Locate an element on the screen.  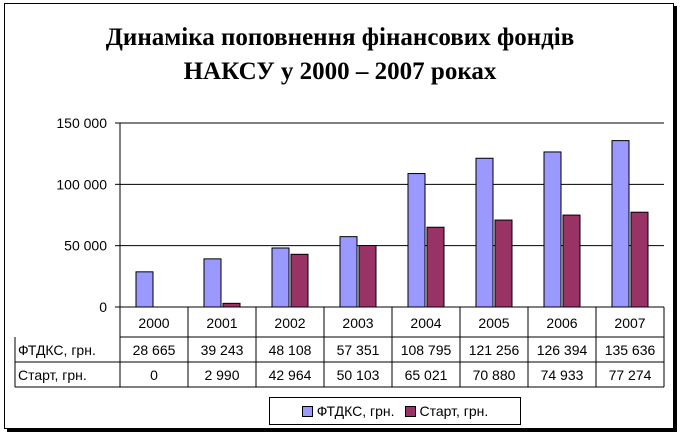
y-tick-label: 0 is located at coordinates (103, 307).